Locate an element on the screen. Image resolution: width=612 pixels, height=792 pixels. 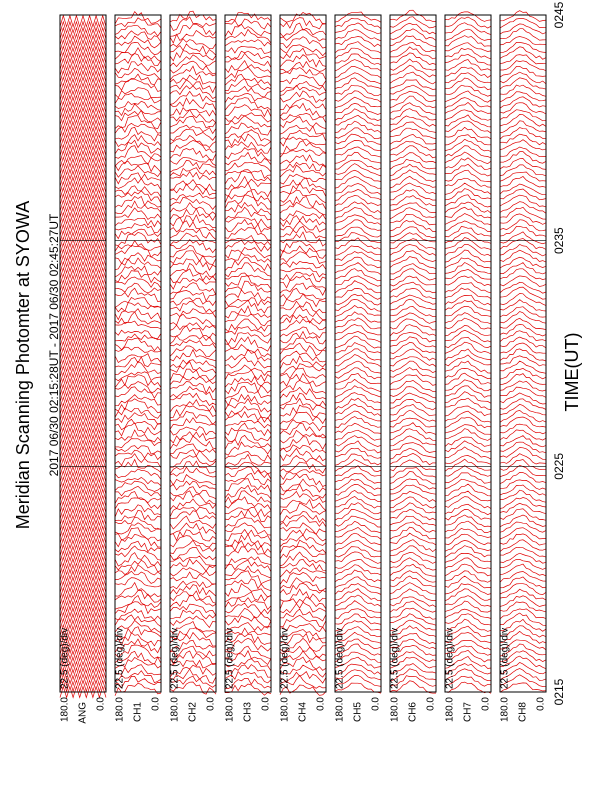
scale-label: 22.5 (deg)/div is located at coordinates (450, 658).